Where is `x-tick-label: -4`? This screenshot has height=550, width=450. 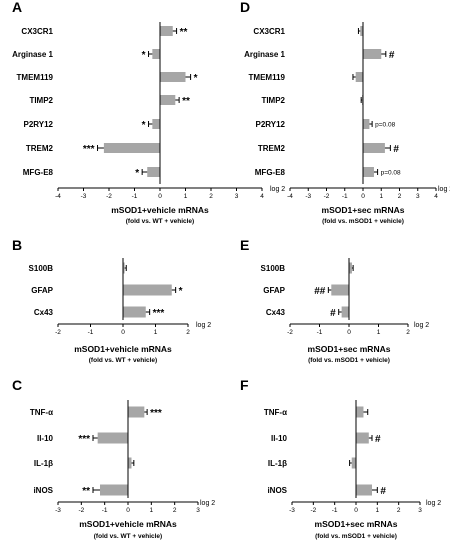
x-tick-label: -4 is located at coordinates (290, 196).